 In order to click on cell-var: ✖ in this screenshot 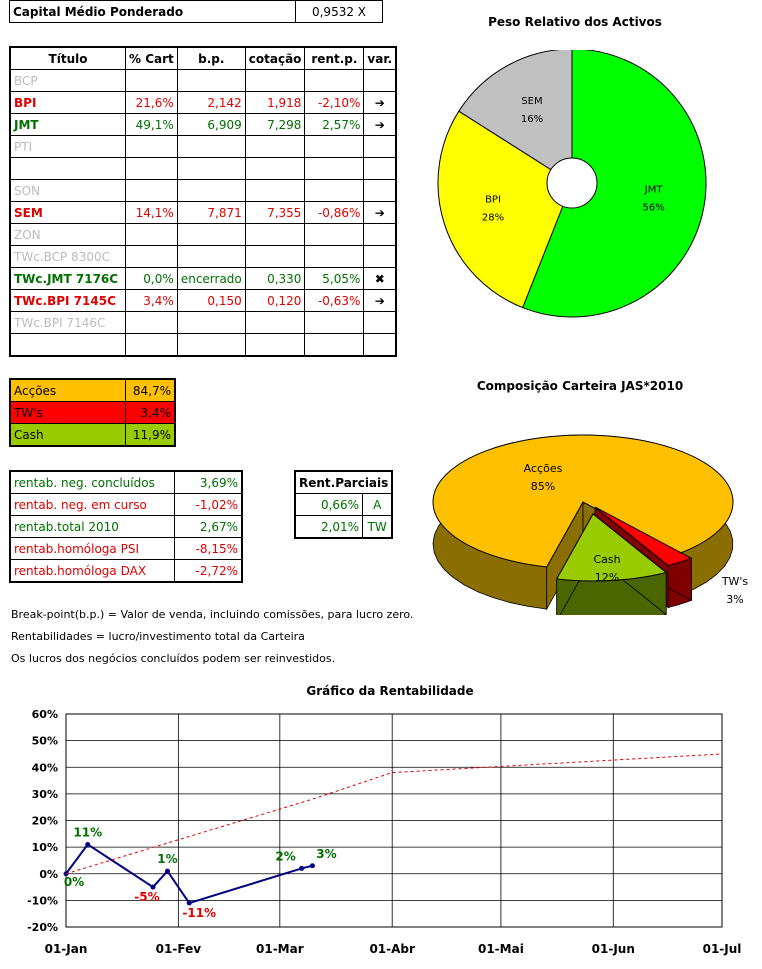, I will do `click(380, 278)`.